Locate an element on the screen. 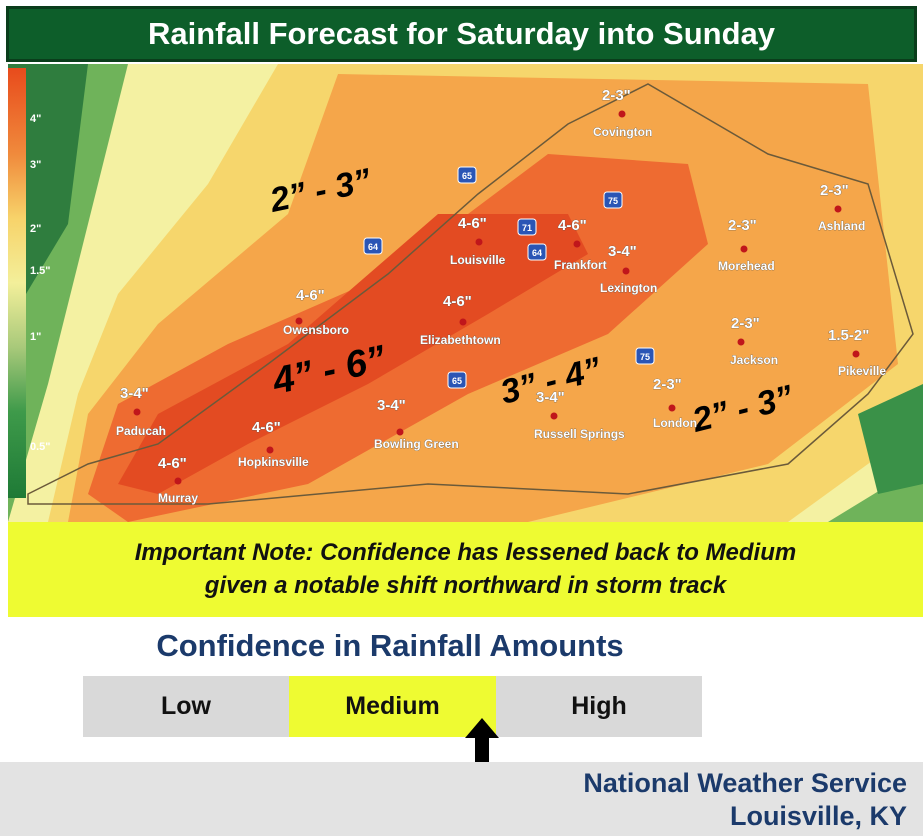  arrow-up-icon is located at coordinates (482, 740).